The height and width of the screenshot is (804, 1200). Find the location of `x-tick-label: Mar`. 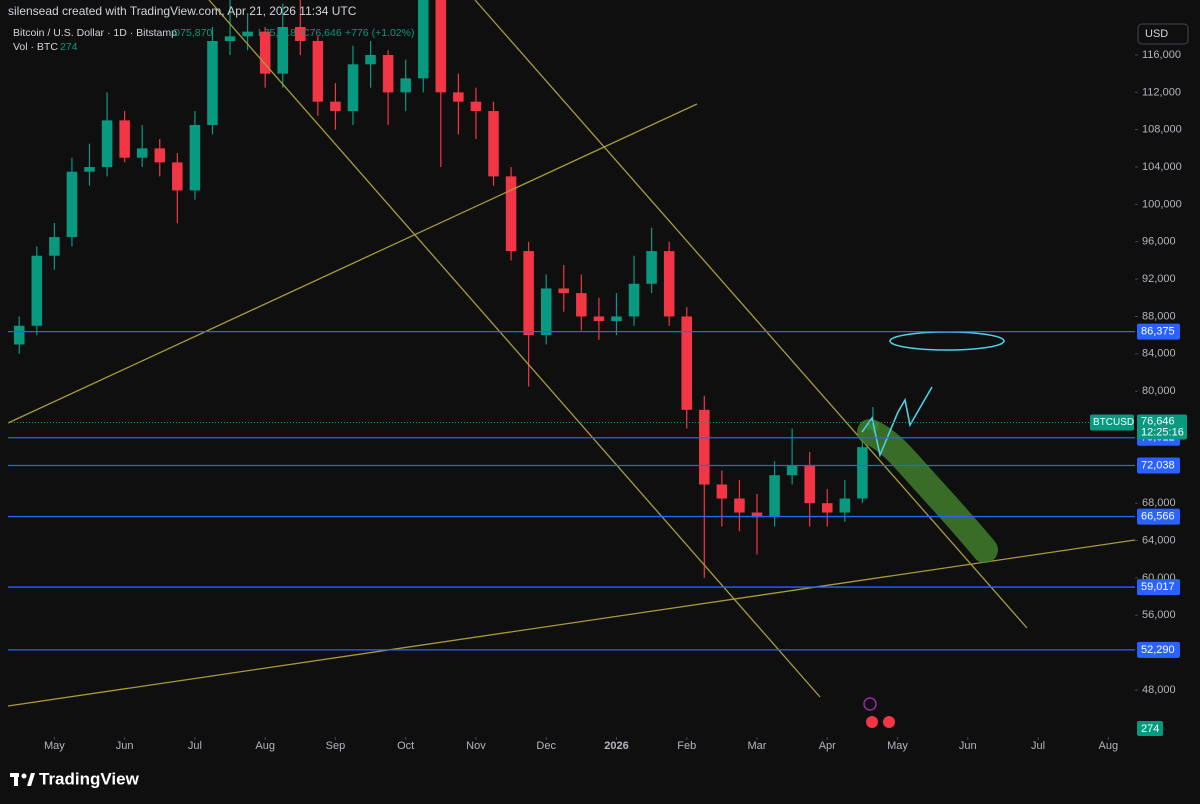

x-tick-label: Mar is located at coordinates (757, 746).